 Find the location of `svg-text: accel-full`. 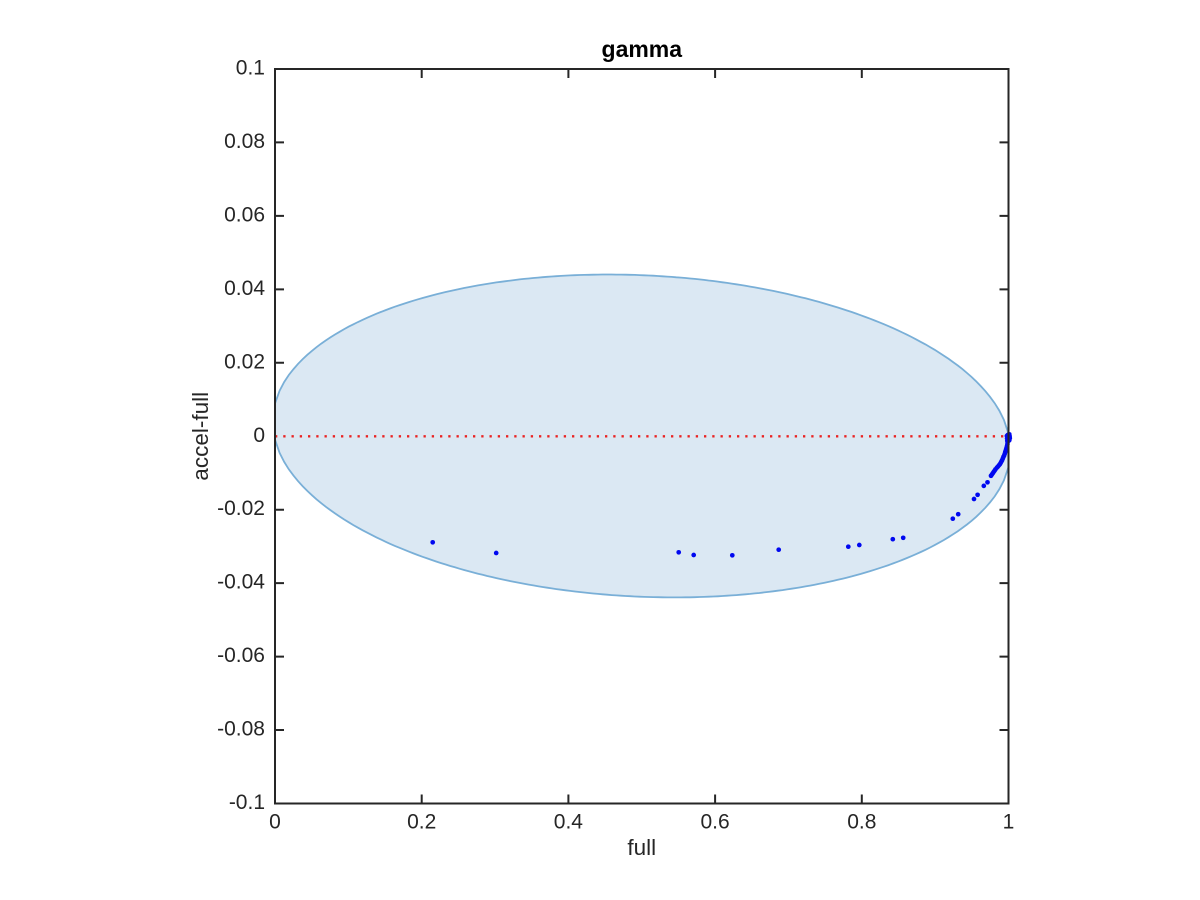

svg-text: accel-full is located at coordinates (200, 436).